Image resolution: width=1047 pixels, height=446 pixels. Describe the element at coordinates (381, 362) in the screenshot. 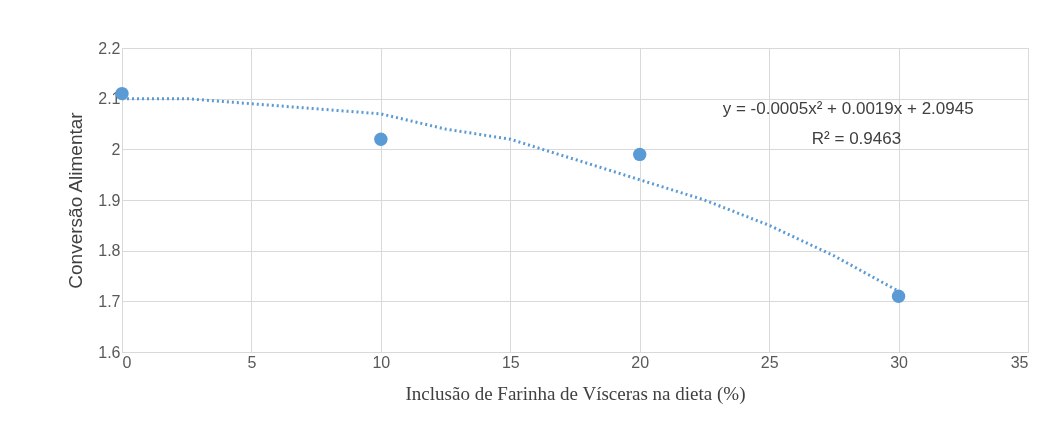

I see `x-tick-label: 10` at that location.